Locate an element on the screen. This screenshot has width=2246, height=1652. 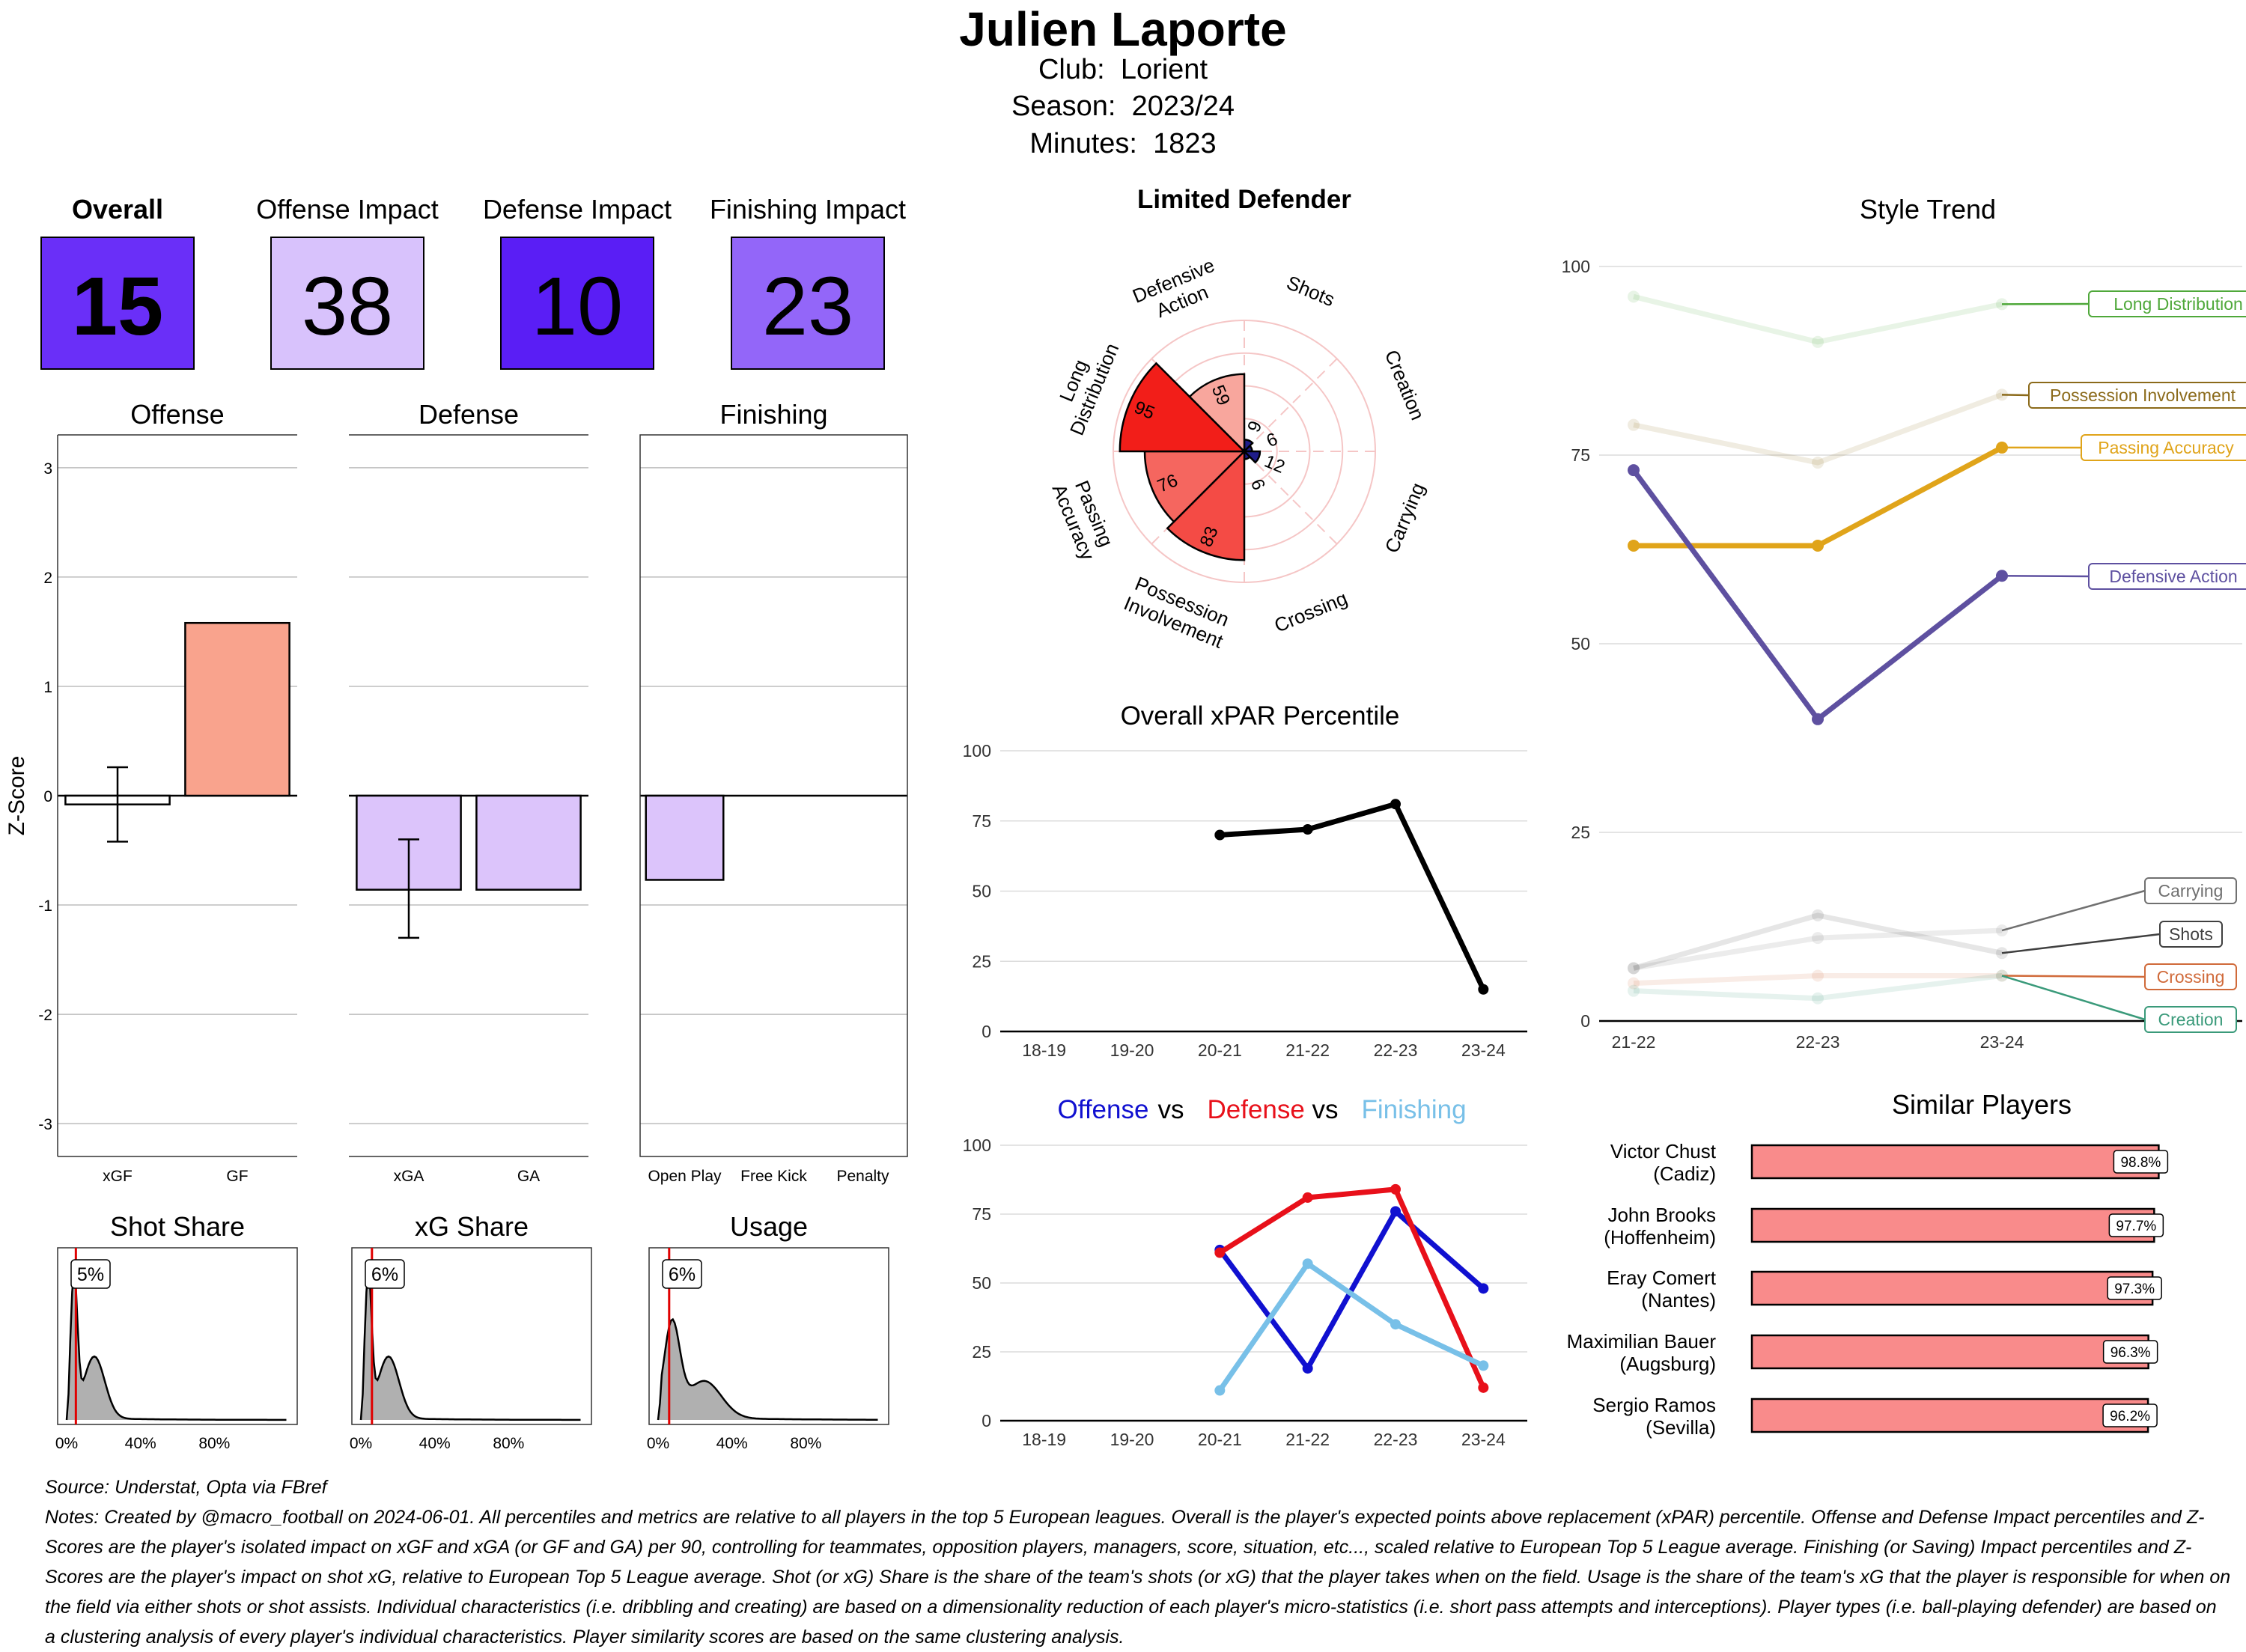
z-xtick-label-ga: GA is located at coordinates (528, 1176).